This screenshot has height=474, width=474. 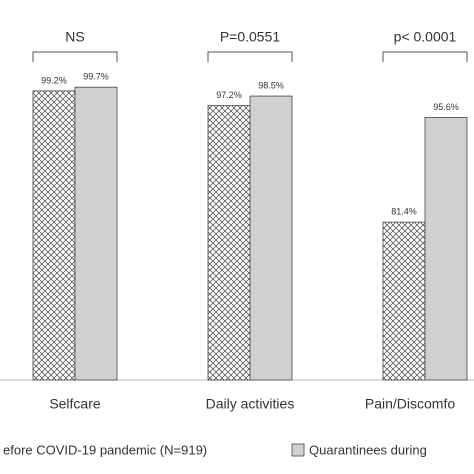 I want to click on significance-label: P=0.0551, so click(x=250, y=37).